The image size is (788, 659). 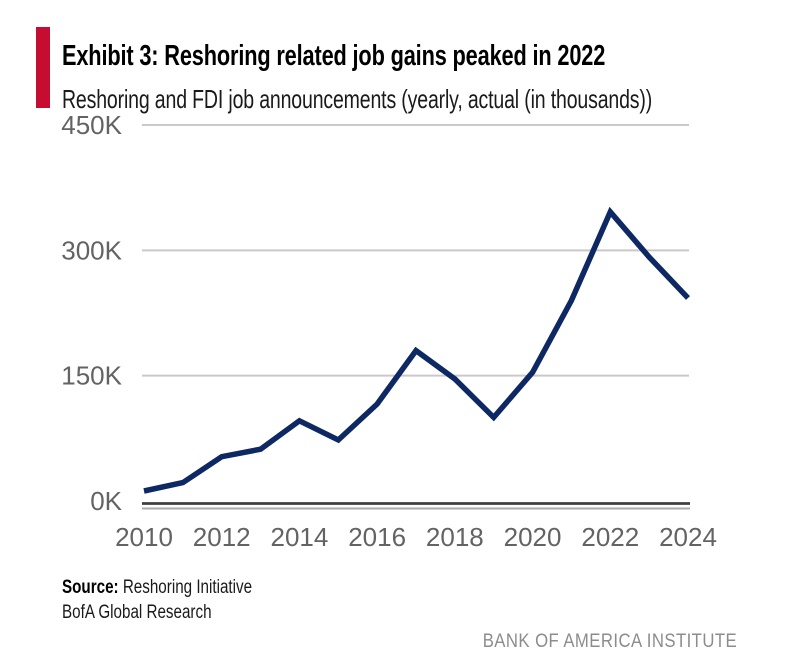 What do you see at coordinates (106, 501) in the screenshot?
I see `y-tick-label: 0K` at bounding box center [106, 501].